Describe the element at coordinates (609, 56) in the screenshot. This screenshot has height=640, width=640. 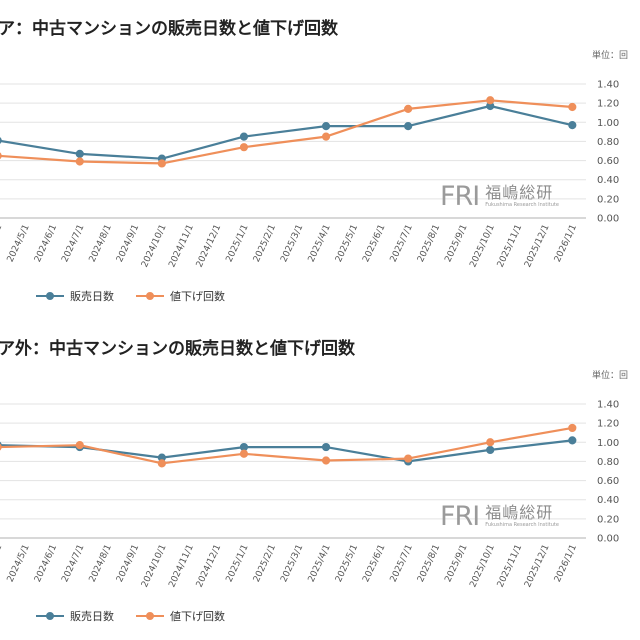
I see `unit-label-top: 単位：回` at that location.